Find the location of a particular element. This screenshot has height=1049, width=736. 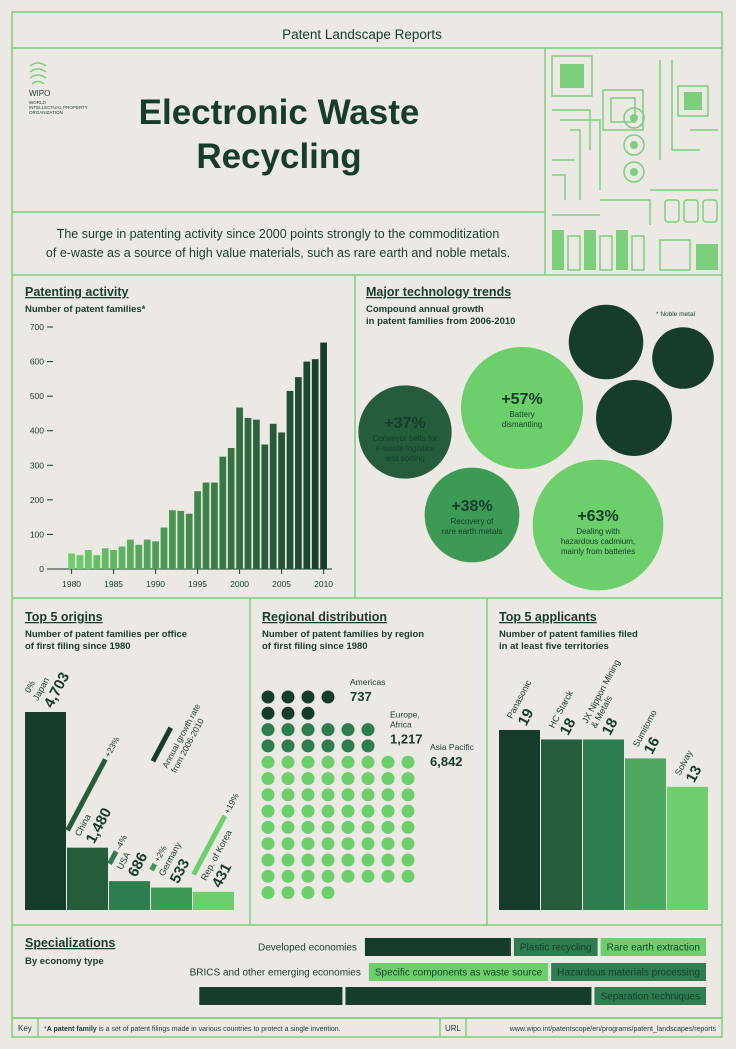

bubble-label: Battery is located at coordinates (521, 414).